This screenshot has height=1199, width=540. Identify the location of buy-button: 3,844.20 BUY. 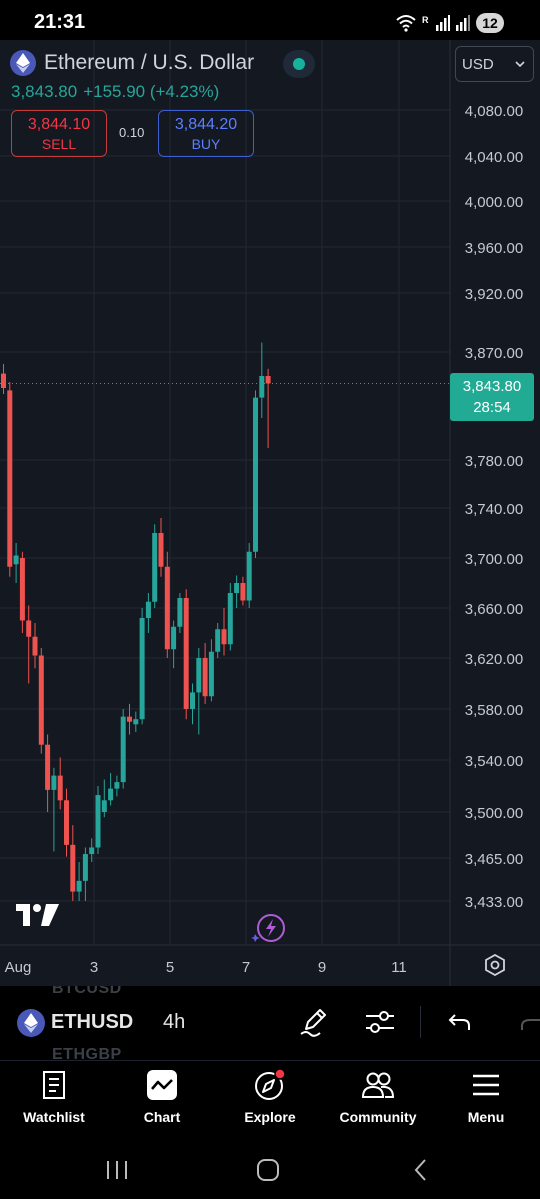
(206, 133).